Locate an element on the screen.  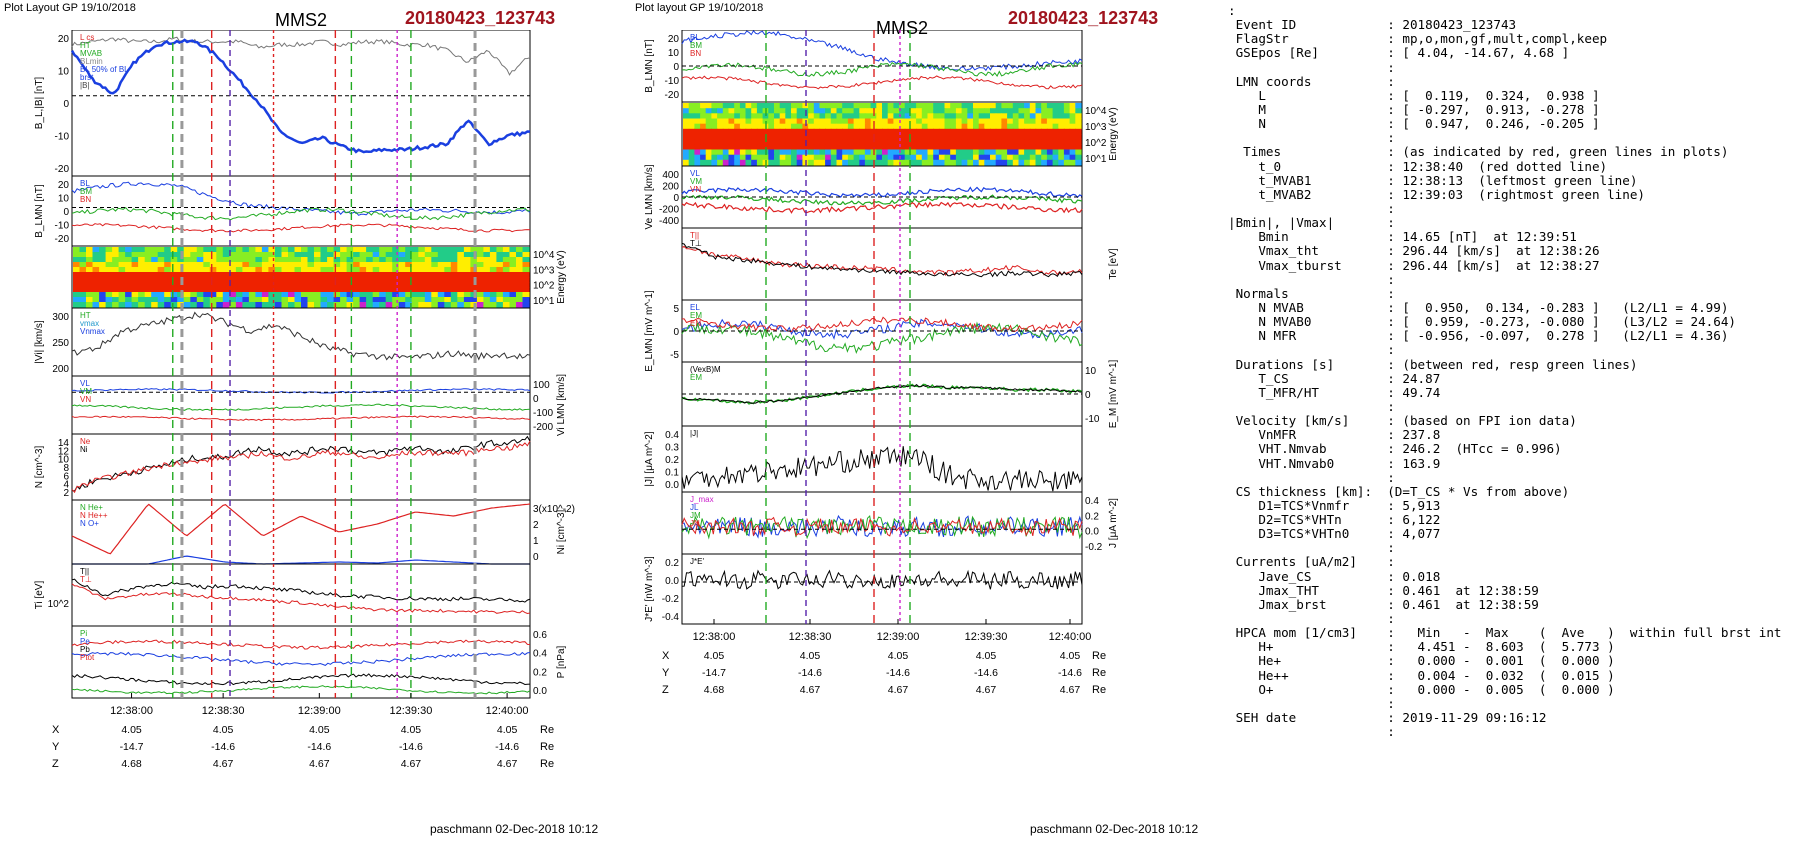
info-line: Jave_CS : 0.018 is located at coordinates (1334, 576).